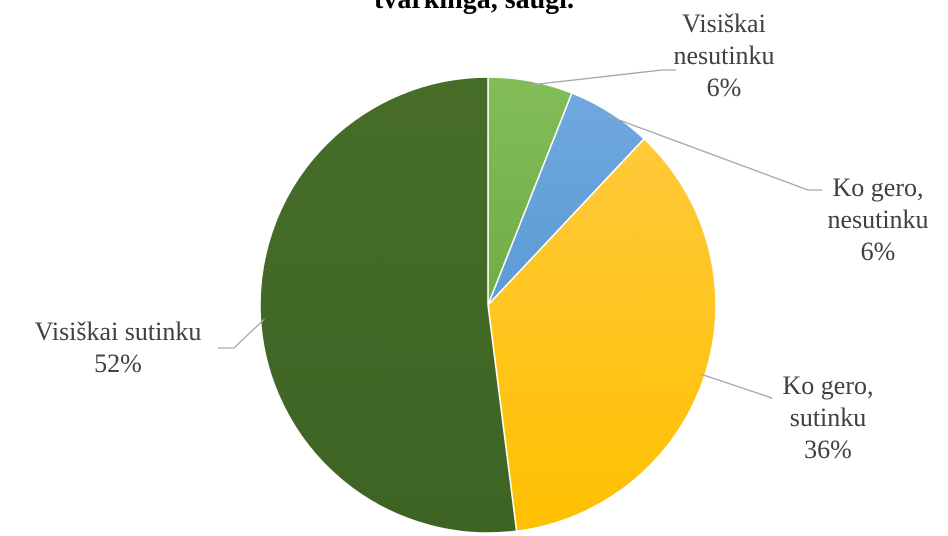  What do you see at coordinates (724, 23) in the screenshot?
I see `data-label-category: Visiškai` at bounding box center [724, 23].